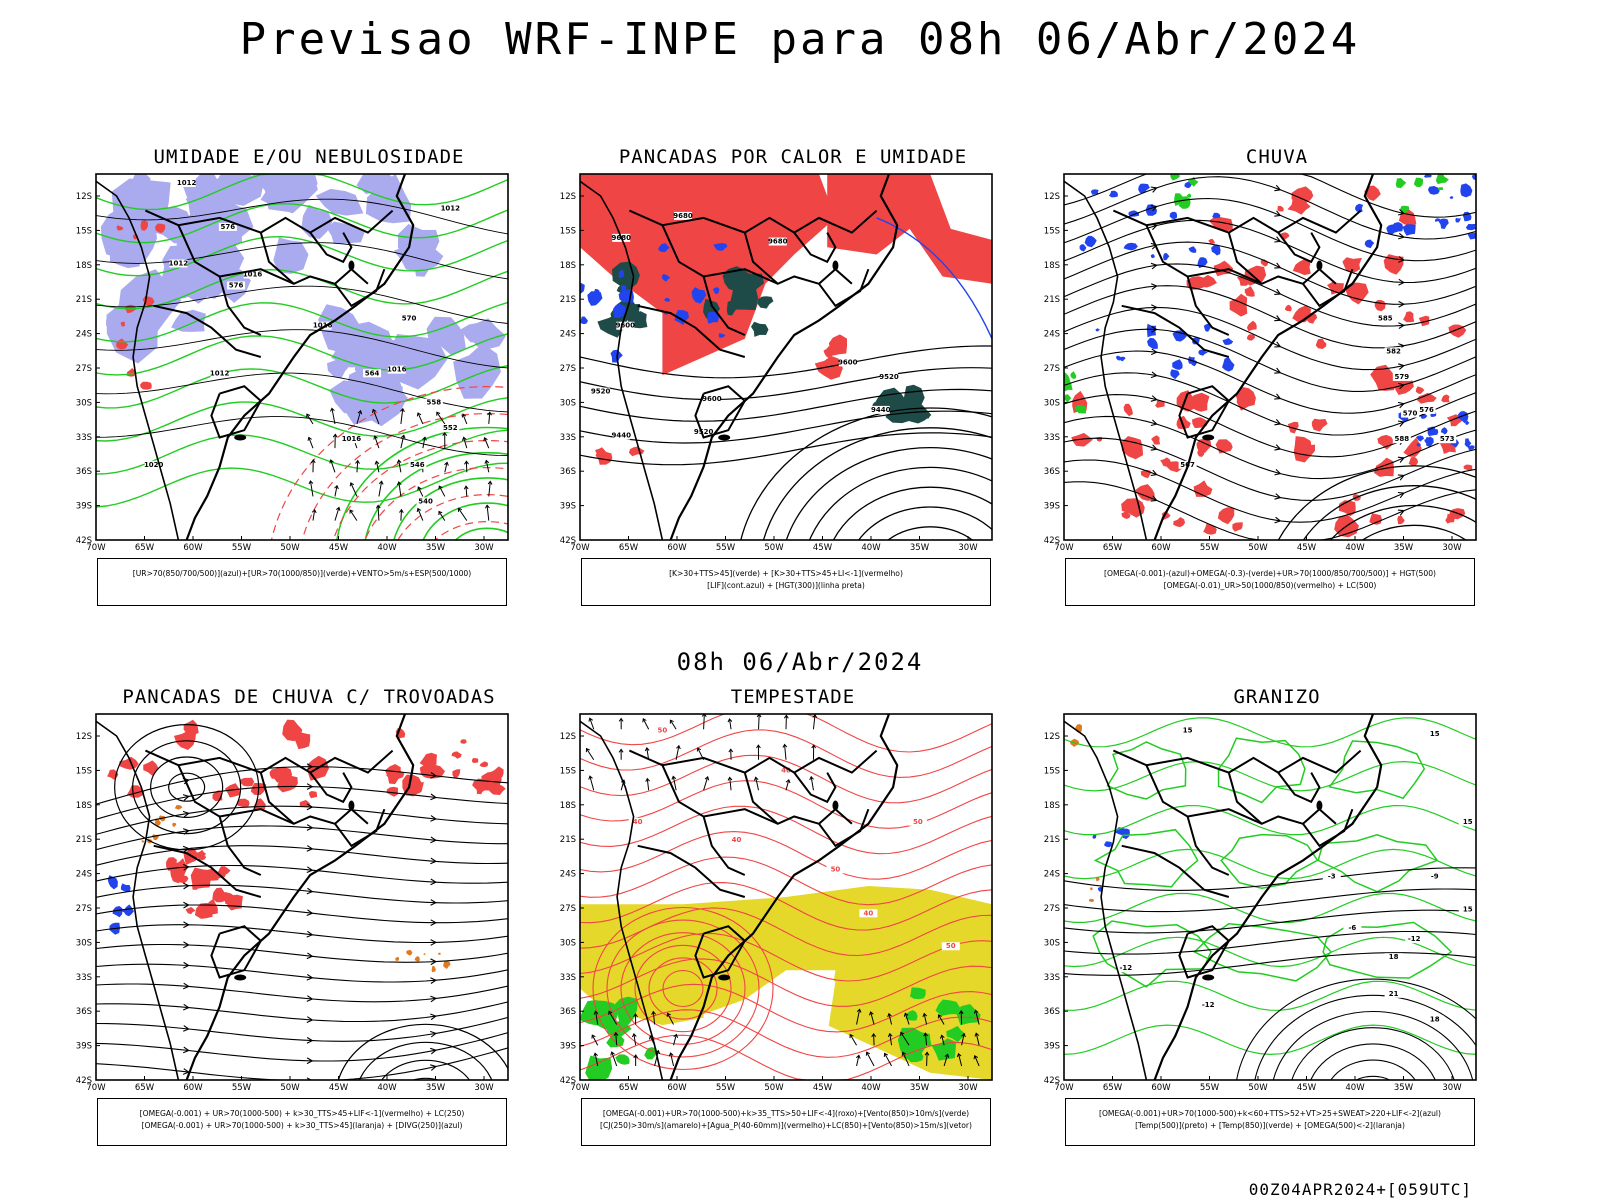  I want to click on contour-label: 50, so click(918, 822).